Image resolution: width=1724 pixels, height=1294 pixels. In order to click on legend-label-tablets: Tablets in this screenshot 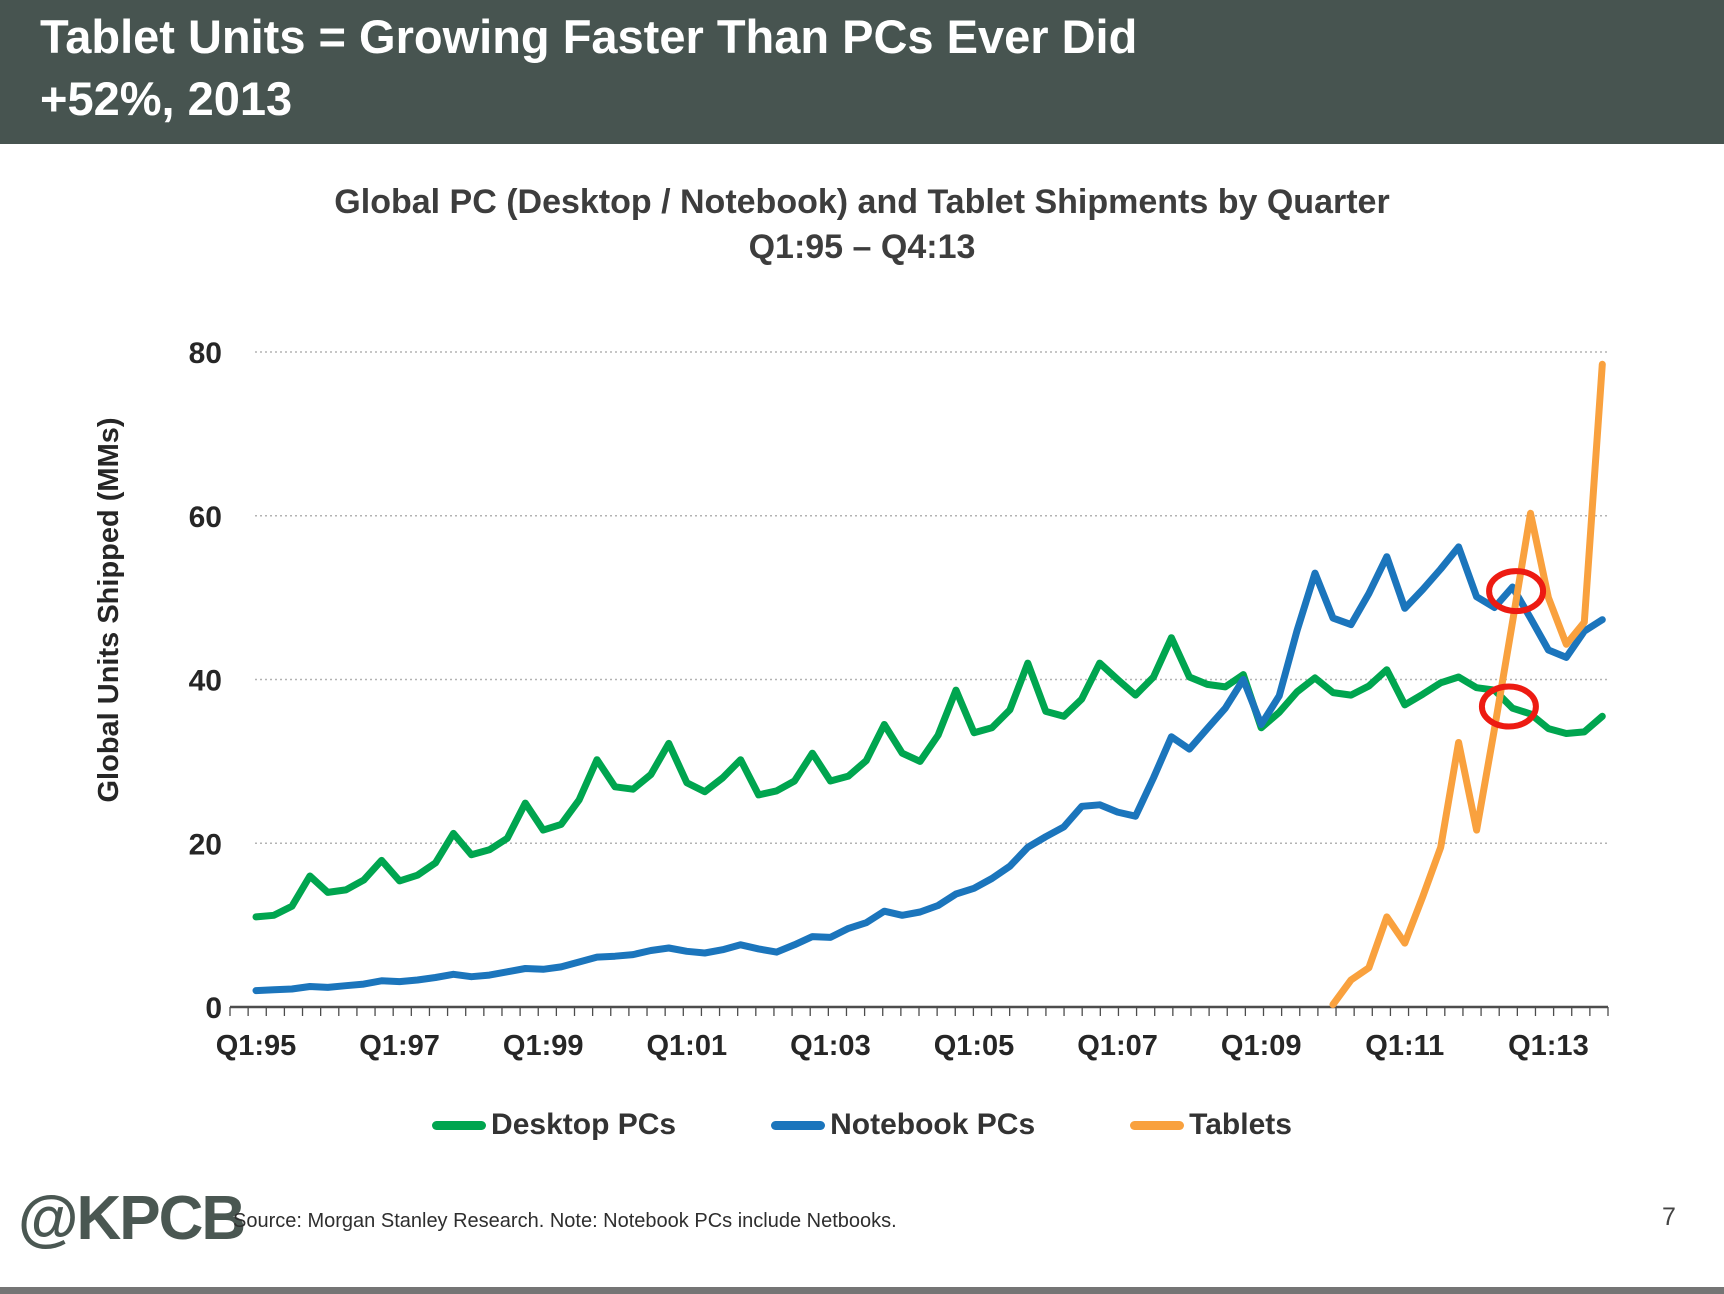, I will do `click(1240, 1124)`.